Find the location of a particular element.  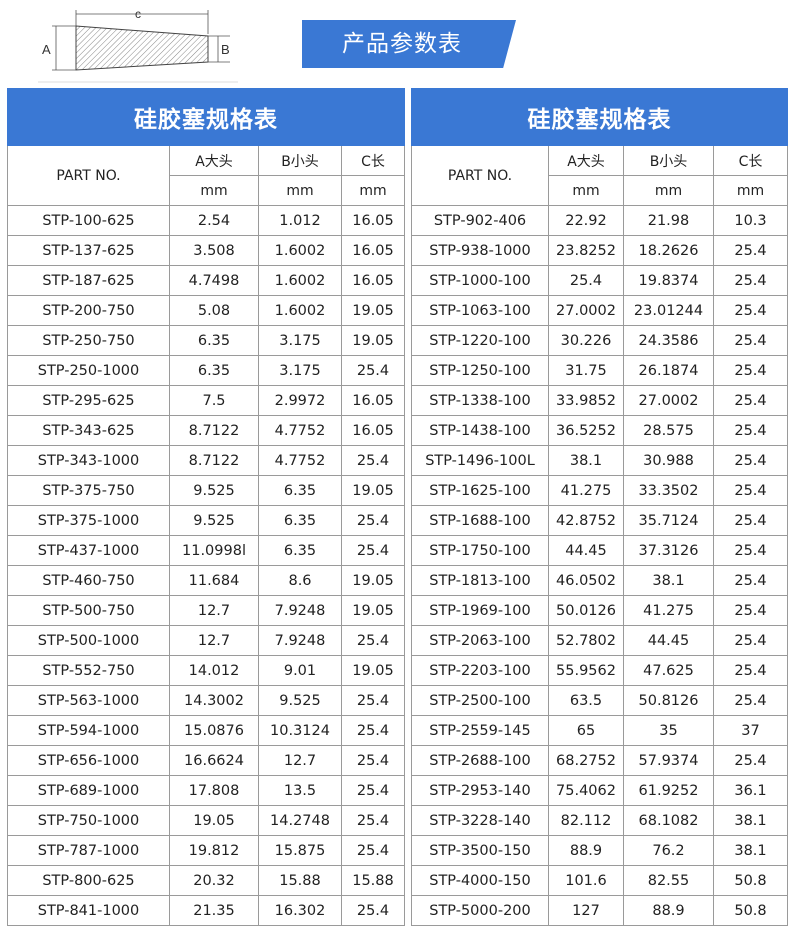

cell-part-no: STP-1220-100 is located at coordinates (480, 340).